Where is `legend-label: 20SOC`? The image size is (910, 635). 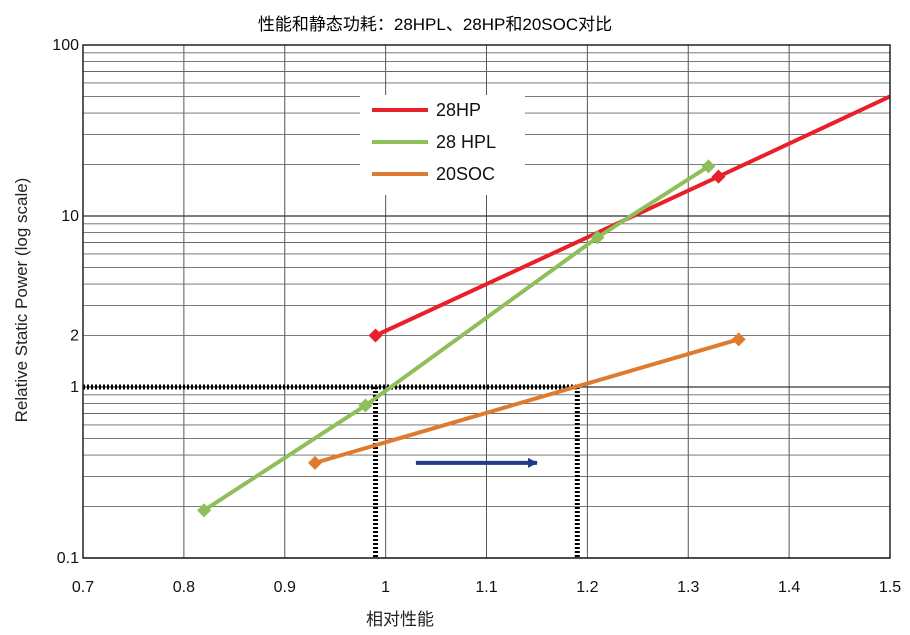 legend-label: 20SOC is located at coordinates (465, 174).